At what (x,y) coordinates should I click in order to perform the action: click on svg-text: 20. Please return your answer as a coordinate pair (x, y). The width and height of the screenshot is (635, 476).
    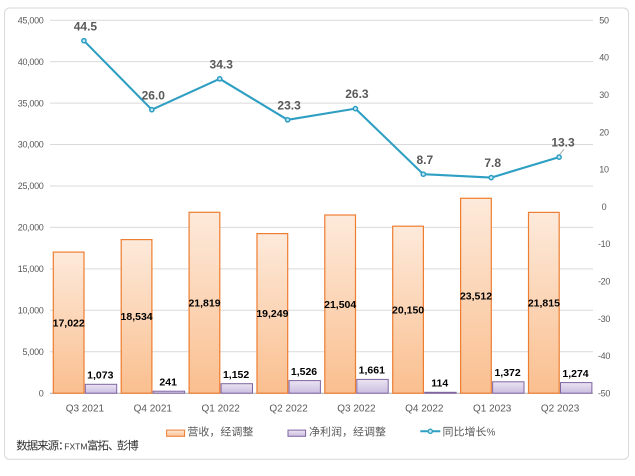
    Looking at the image, I should click on (604, 132).